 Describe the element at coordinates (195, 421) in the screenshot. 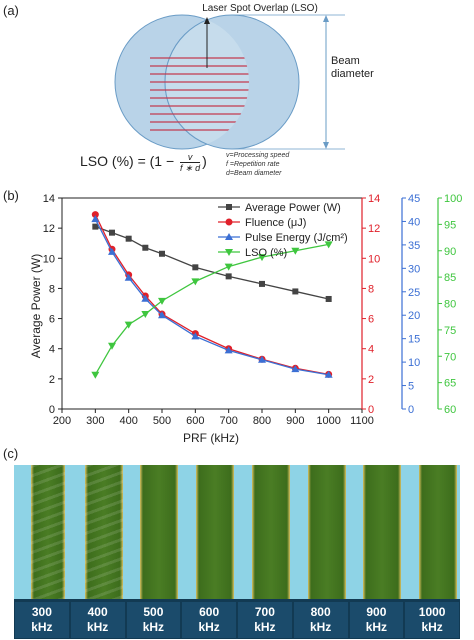

I see `x-tick-label: 600` at that location.